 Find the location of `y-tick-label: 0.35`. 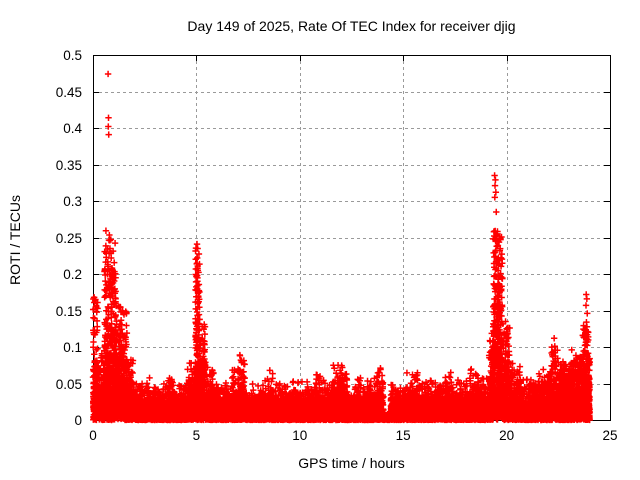

y-tick-label: 0.35 is located at coordinates (68, 165).